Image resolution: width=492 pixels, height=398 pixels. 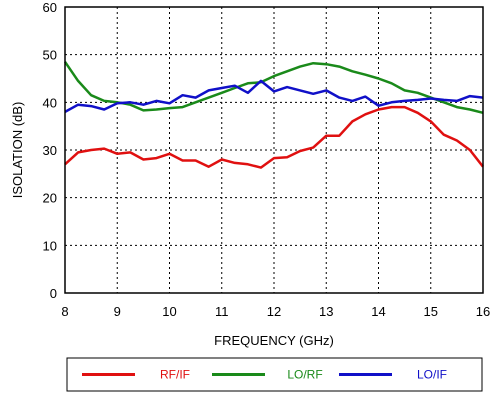 I want to click on y-tick-label: 0, so click(x=53, y=293).